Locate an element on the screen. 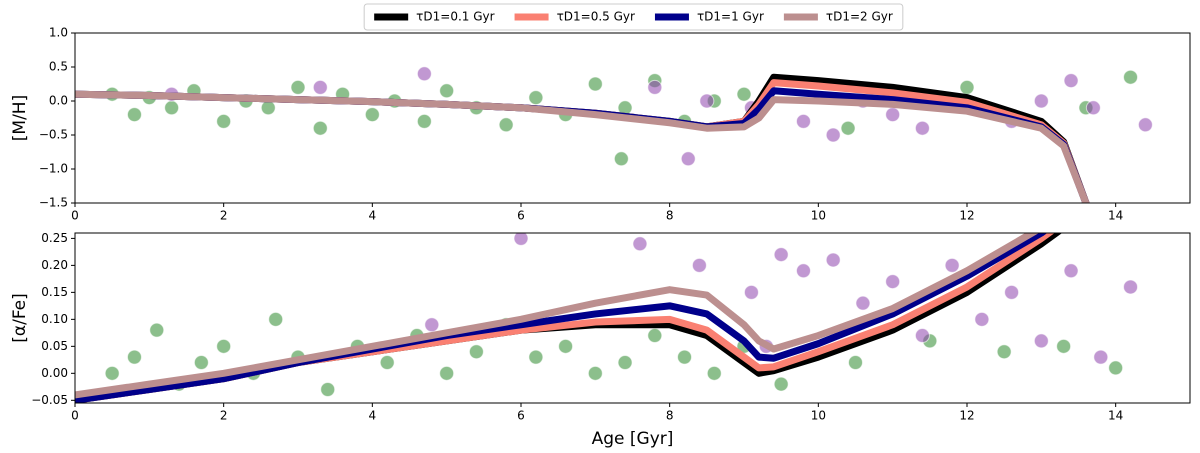 This screenshot has width=1200, height=453. y-tick-label: 0.5 is located at coordinates (58, 67).